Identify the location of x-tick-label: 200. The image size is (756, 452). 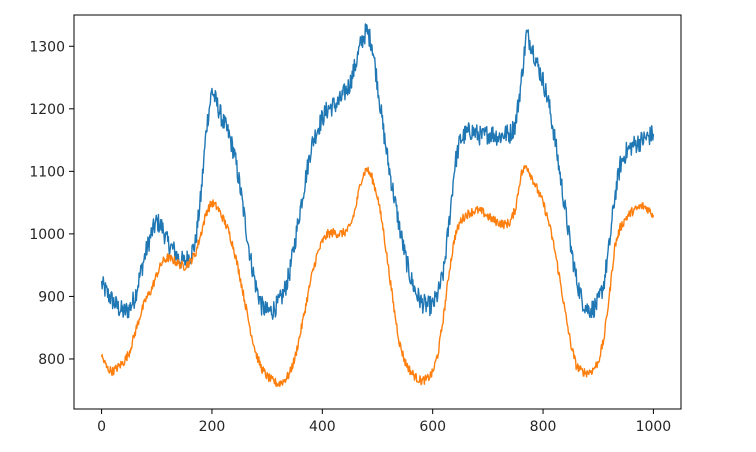
(212, 427).